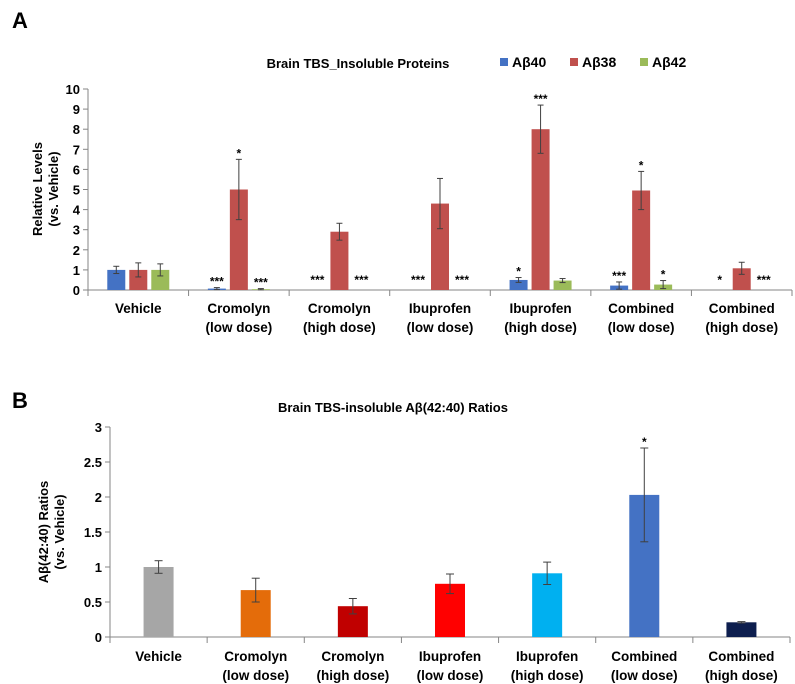 This screenshot has height=684, width=795. What do you see at coordinates (644, 442) in the screenshot?
I see `significance-label-b: *` at bounding box center [644, 442].